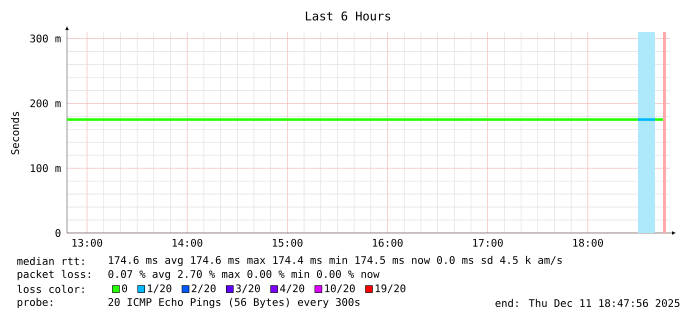 The height and width of the screenshot is (321, 697). I want to click on x-tick-label: 18:00, so click(588, 242).